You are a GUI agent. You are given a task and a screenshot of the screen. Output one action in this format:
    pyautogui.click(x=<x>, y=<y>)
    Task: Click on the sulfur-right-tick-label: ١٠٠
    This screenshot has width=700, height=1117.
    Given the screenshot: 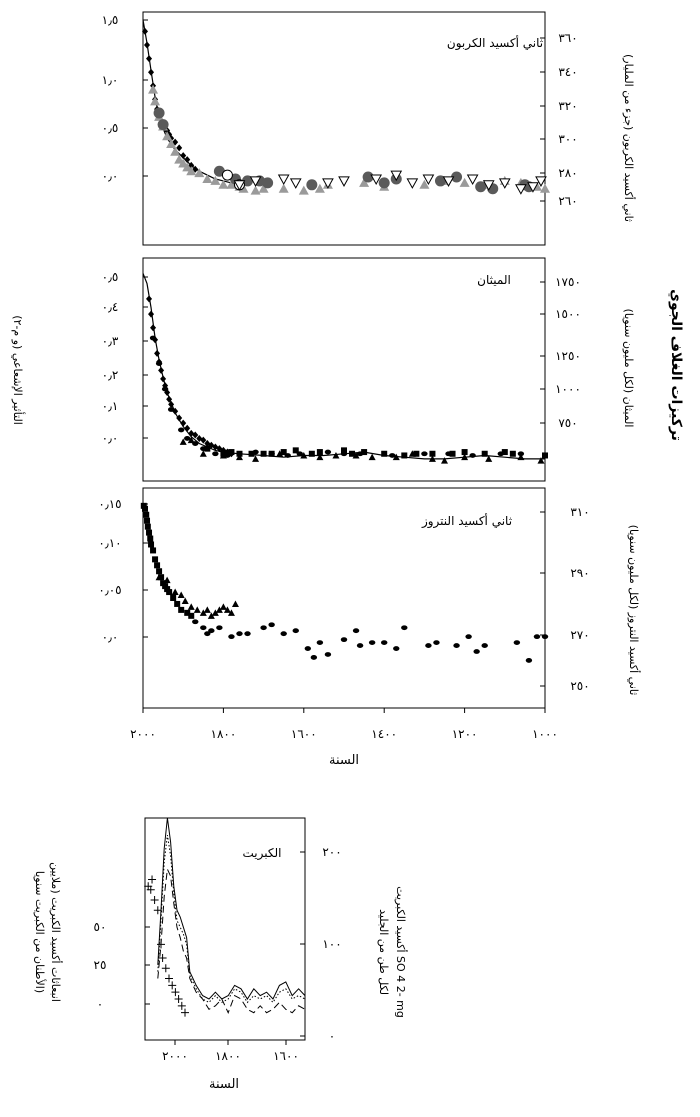 What is the action you would take?
    pyautogui.click(x=331, y=944)
    